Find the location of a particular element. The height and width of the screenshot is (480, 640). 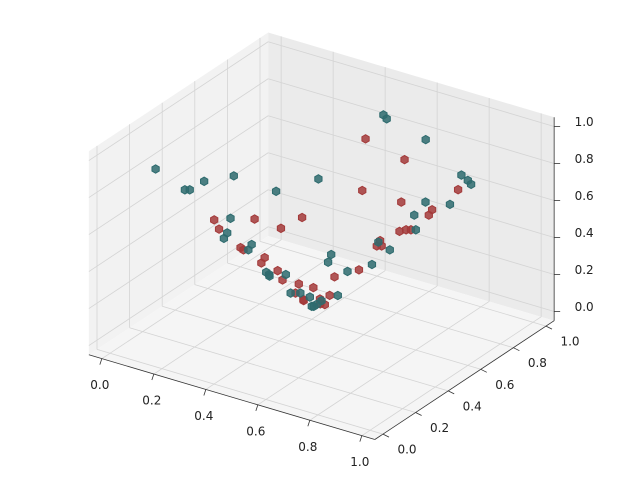

x-tick-label: 1.0 is located at coordinates (359, 462).